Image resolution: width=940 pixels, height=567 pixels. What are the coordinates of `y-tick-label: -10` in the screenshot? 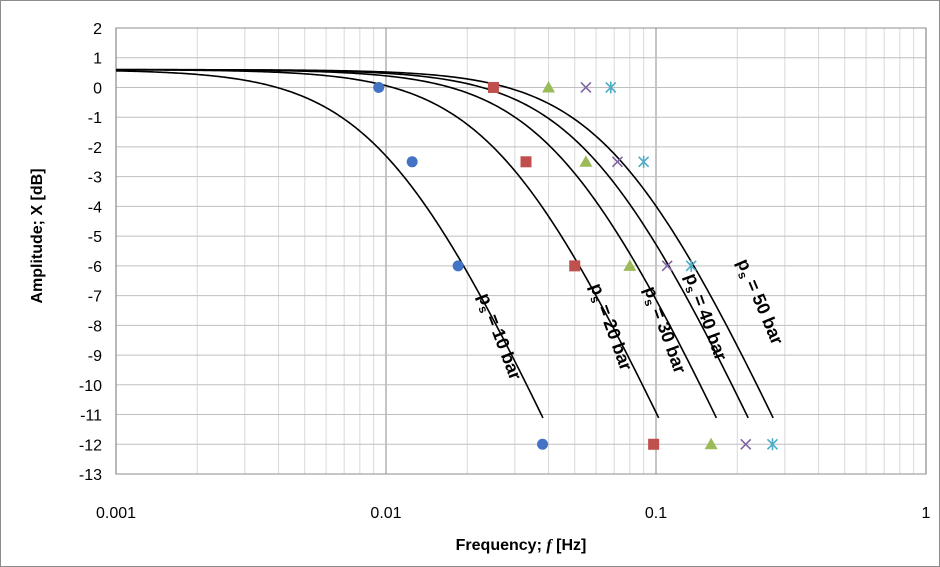 It's located at (90, 386).